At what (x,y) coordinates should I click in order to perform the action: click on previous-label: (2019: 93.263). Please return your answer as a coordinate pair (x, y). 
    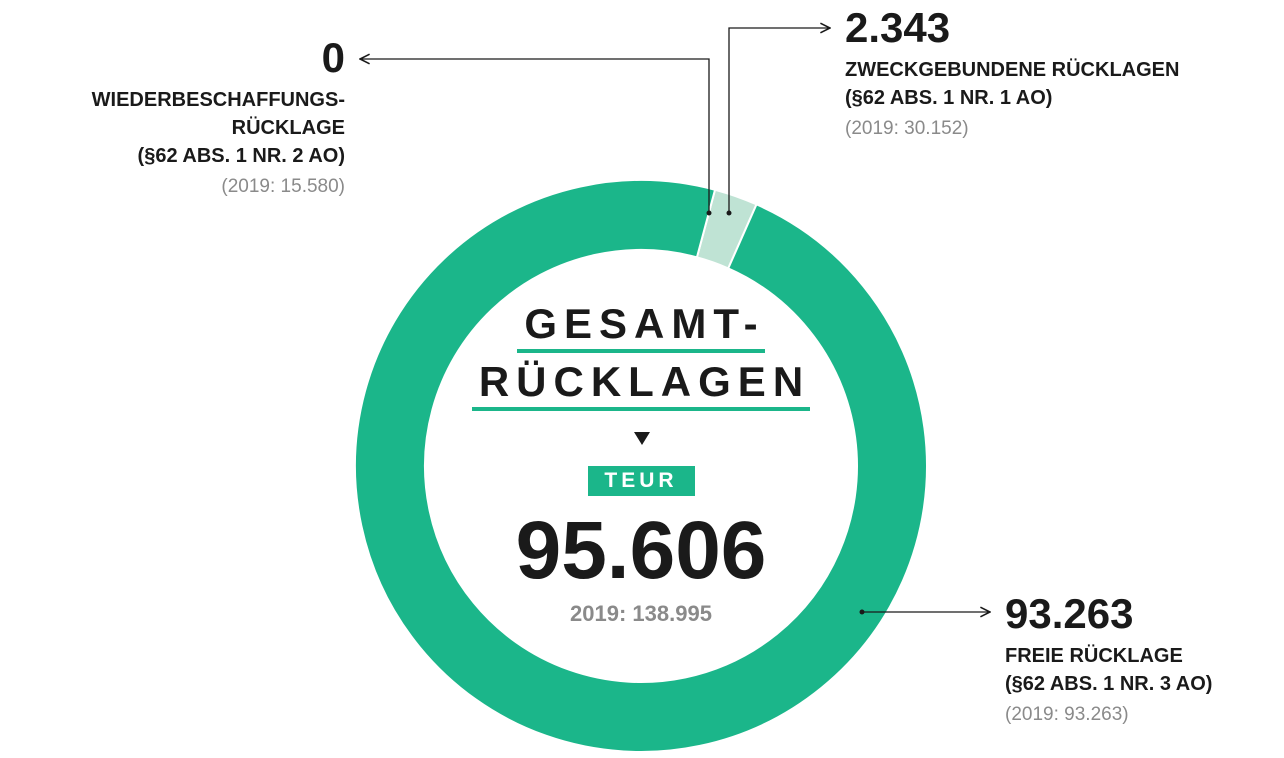
    Looking at the image, I should click on (1067, 714).